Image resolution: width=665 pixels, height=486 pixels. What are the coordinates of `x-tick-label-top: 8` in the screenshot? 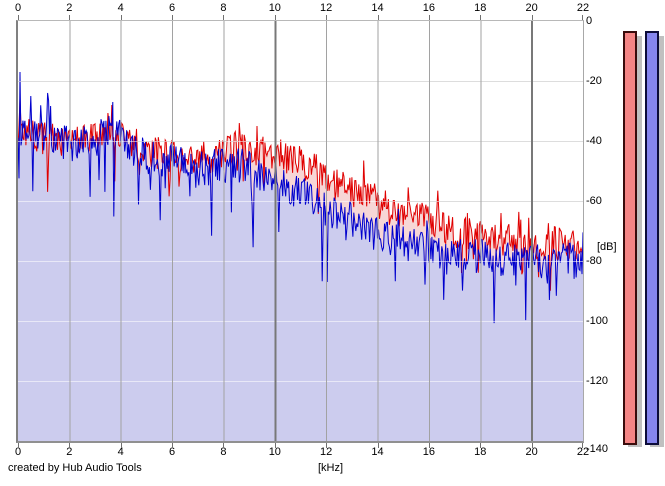 It's located at (223, 8).